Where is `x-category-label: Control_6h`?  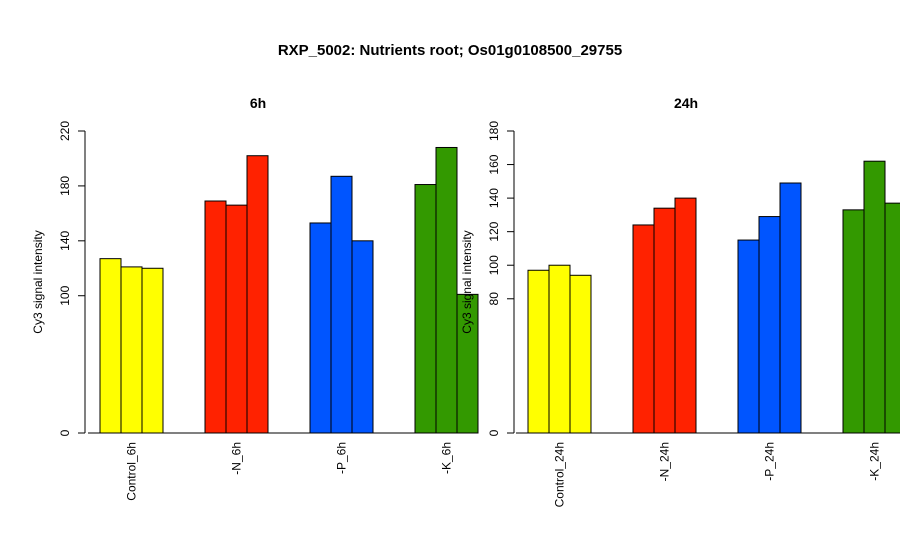 x-category-label: Control_6h is located at coordinates (132, 471).